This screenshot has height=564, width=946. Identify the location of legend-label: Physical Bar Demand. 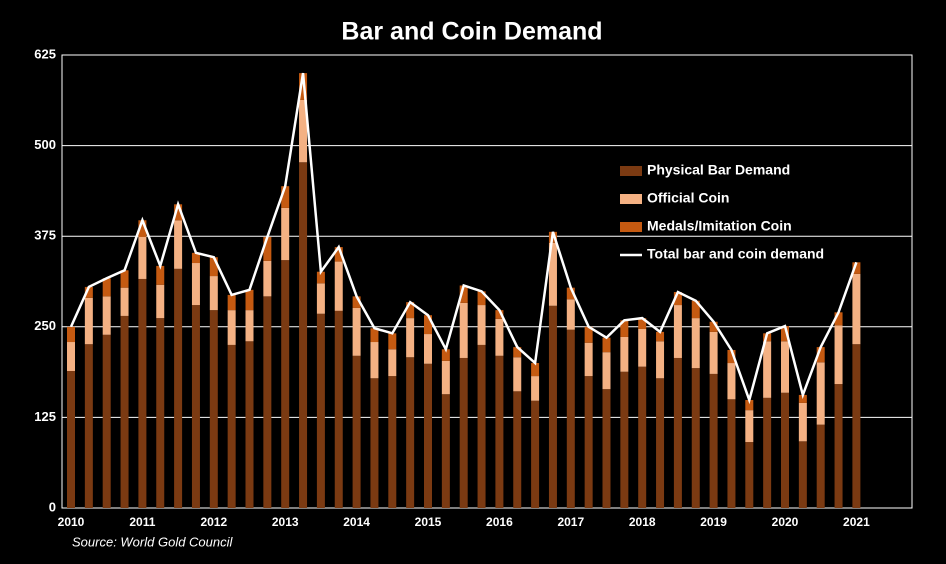
(718, 170).